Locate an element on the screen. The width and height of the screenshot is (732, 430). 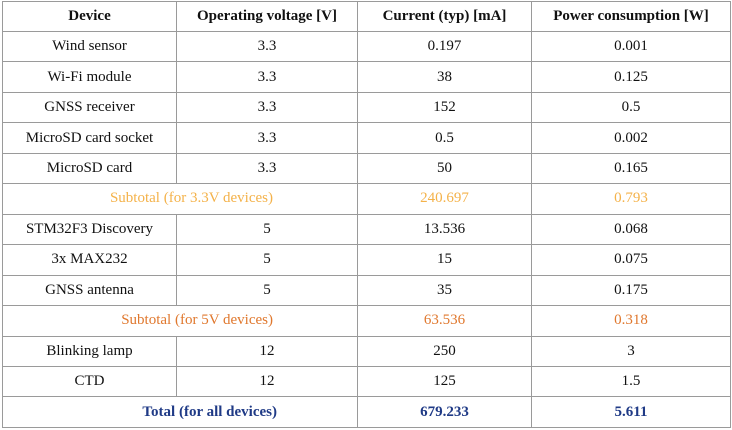
table-row: CTD 12 125 1.5 is located at coordinates (366, 381).